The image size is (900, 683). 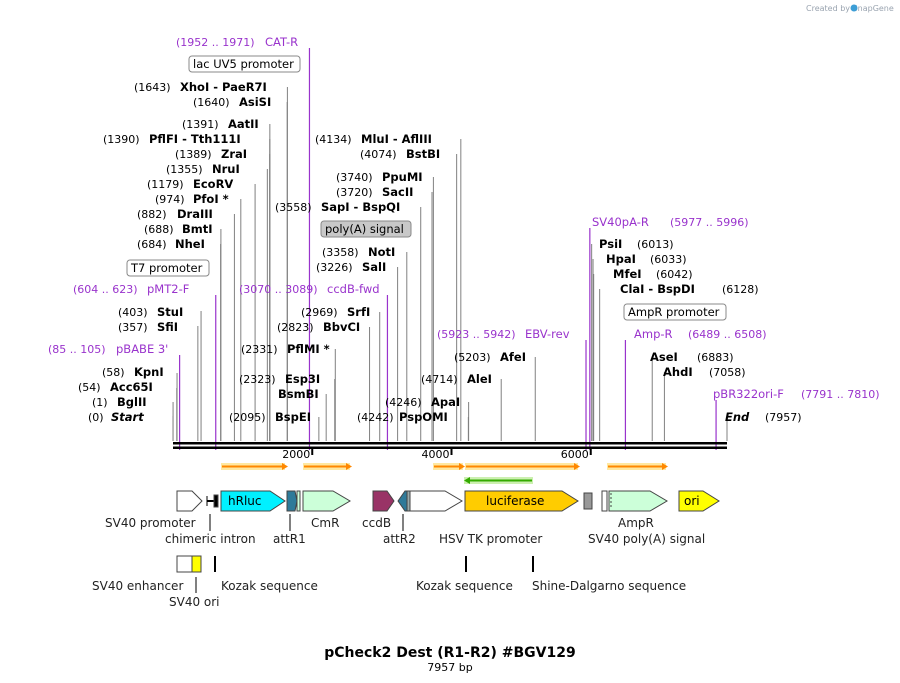 What do you see at coordinates (521, 501) in the screenshot?
I see `feature-luciferase` at bounding box center [521, 501].